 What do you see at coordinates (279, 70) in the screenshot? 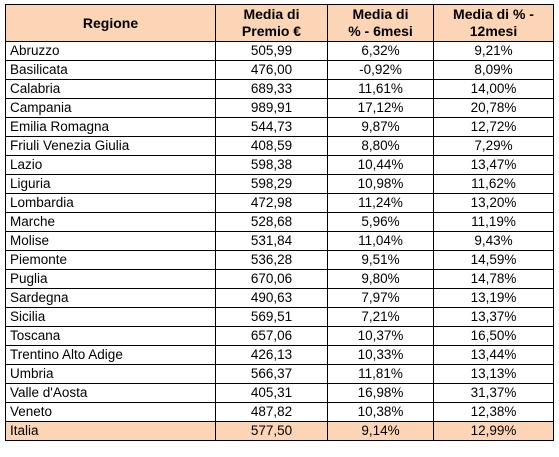
I see `table-row: Basilicata 476,00 -0,92% 8,09%` at bounding box center [279, 70].